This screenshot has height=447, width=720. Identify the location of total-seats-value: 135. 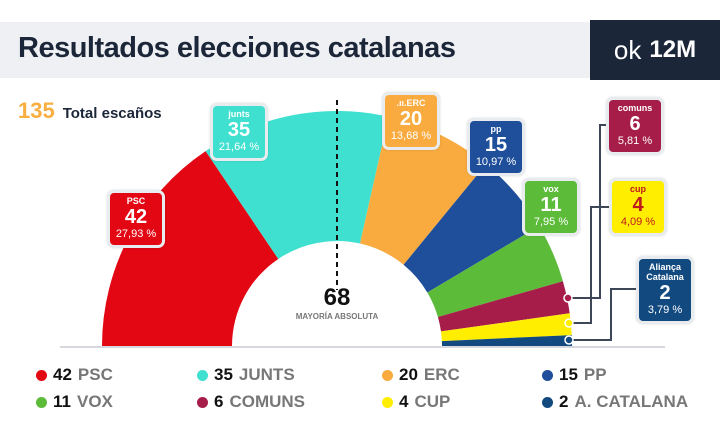
(36, 110).